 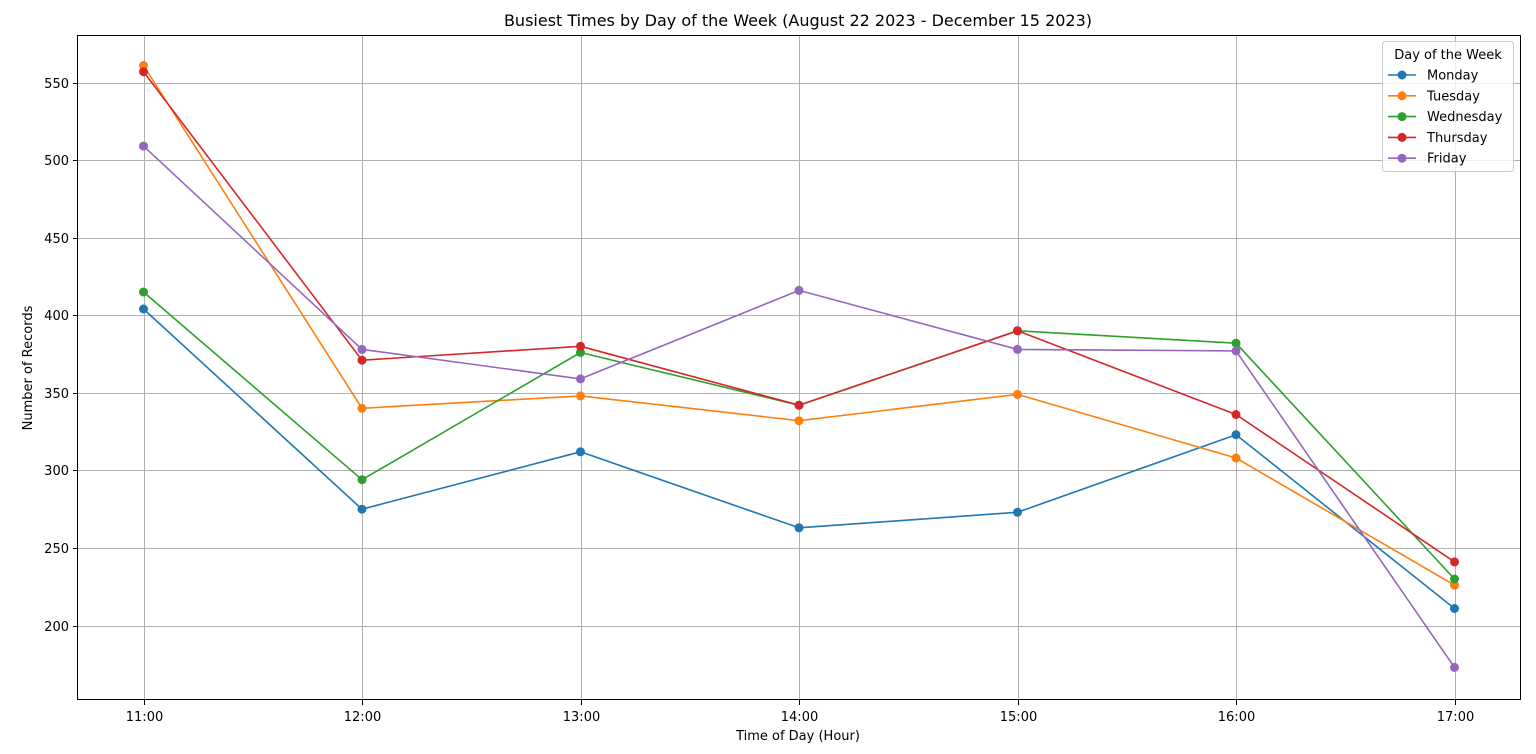 I want to click on legend-marker-friday, so click(x=1402, y=158).